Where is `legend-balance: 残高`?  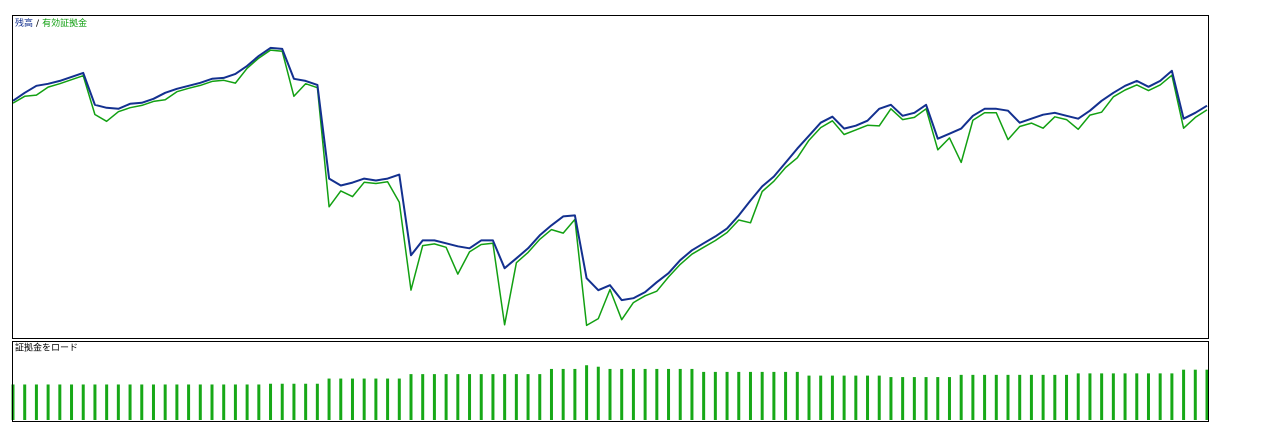
legend-balance: 残高 is located at coordinates (24, 23).